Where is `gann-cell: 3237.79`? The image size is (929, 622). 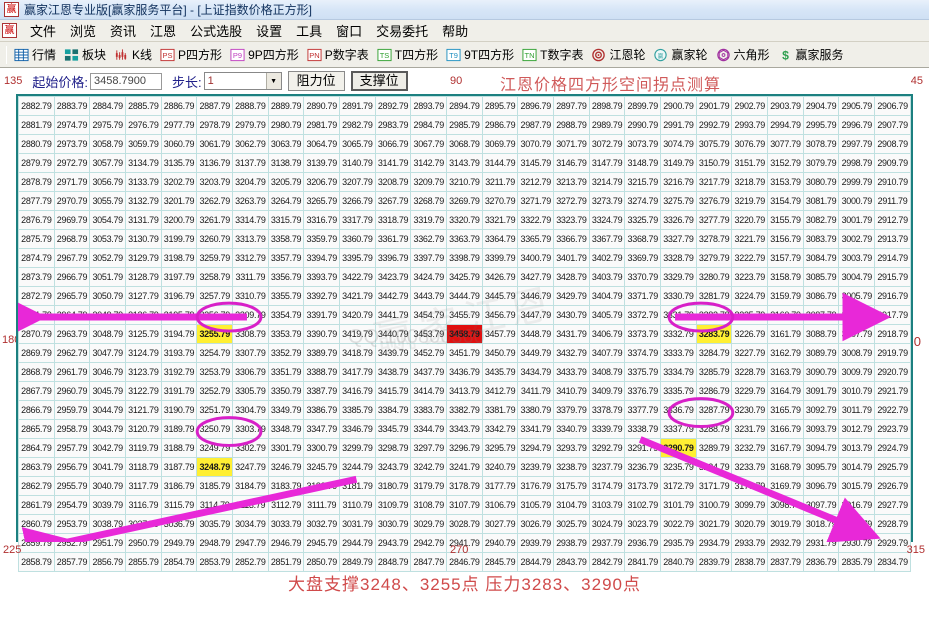 gann-cell: 3237.79 is located at coordinates (607, 467).